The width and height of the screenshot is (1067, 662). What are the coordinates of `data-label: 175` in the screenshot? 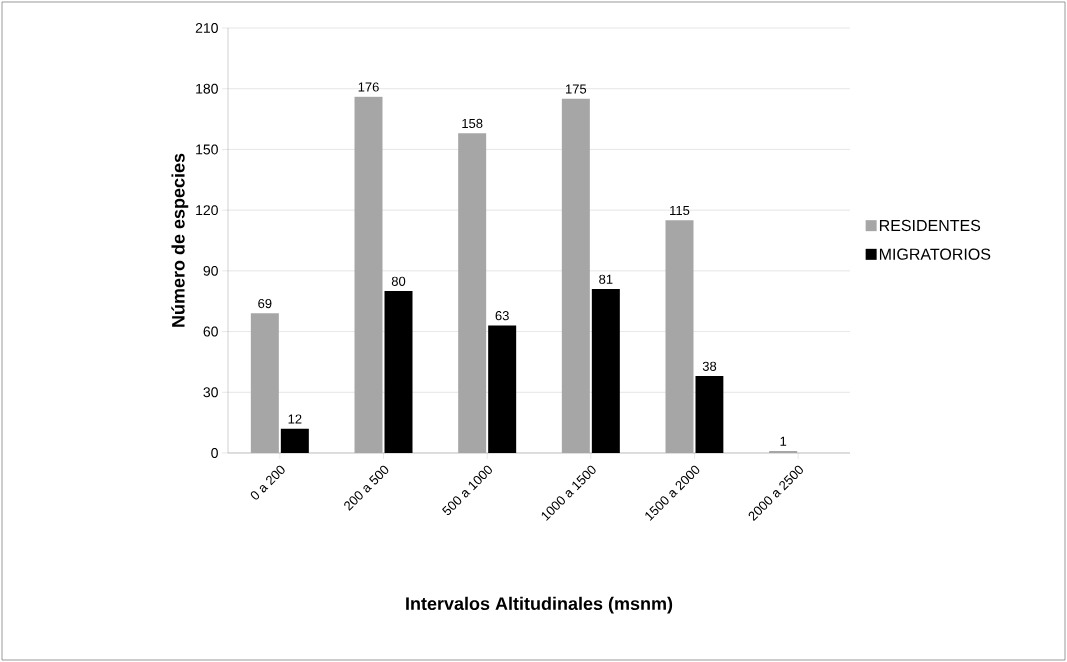 It's located at (576, 89).